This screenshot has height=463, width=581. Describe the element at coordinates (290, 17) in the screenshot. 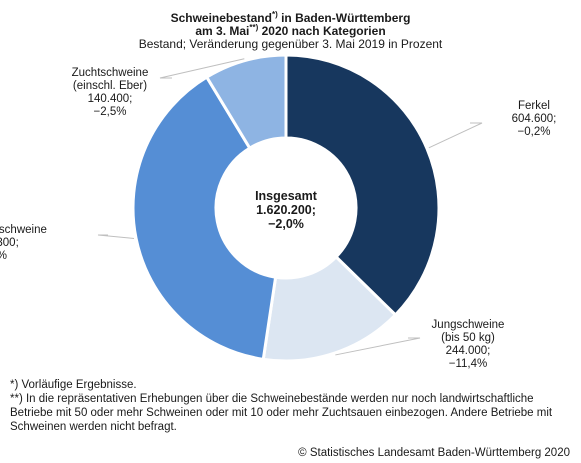

I see `chart-title-line-1: Schweinebestand*) in Baden-Württemberg` at that location.